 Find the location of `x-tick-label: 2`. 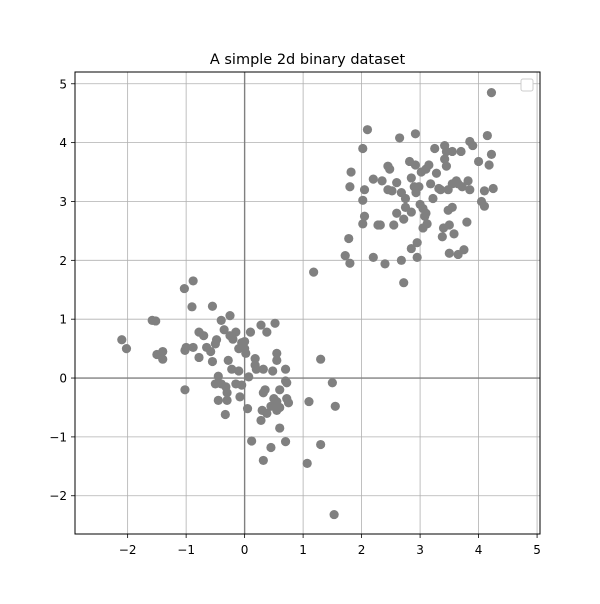

x-tick-label: 2 is located at coordinates (362, 550).